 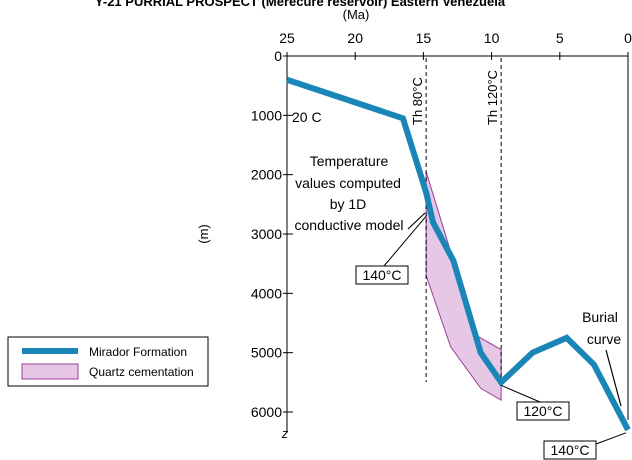 I want to click on depth-axis-symbol: z, so click(x=285, y=433).